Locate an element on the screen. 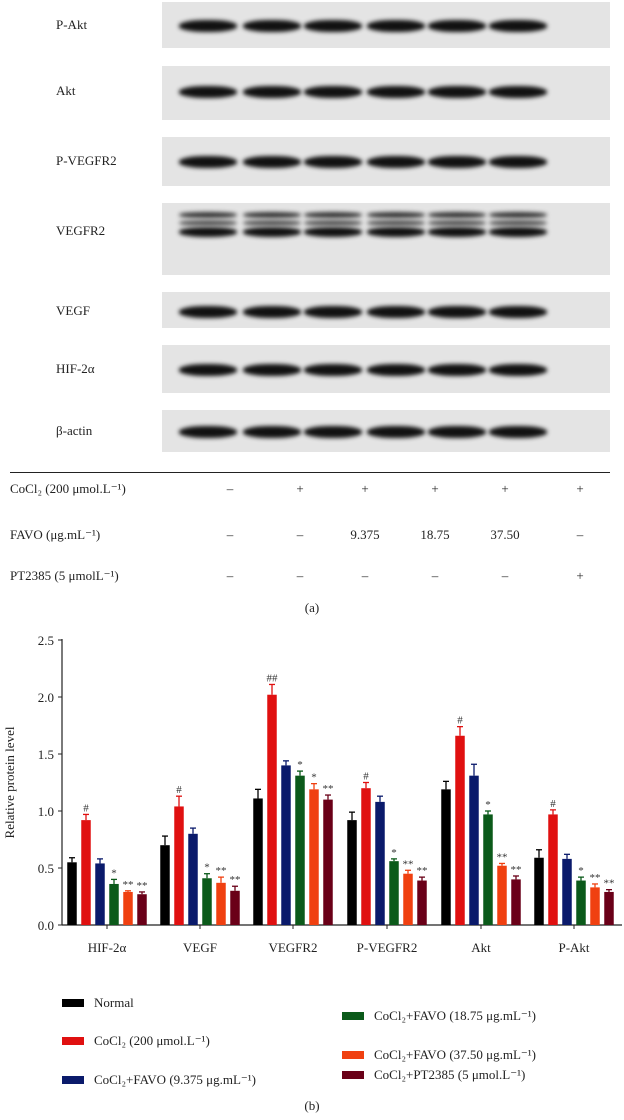  condition-value: 18.75 is located at coordinates (435, 534).